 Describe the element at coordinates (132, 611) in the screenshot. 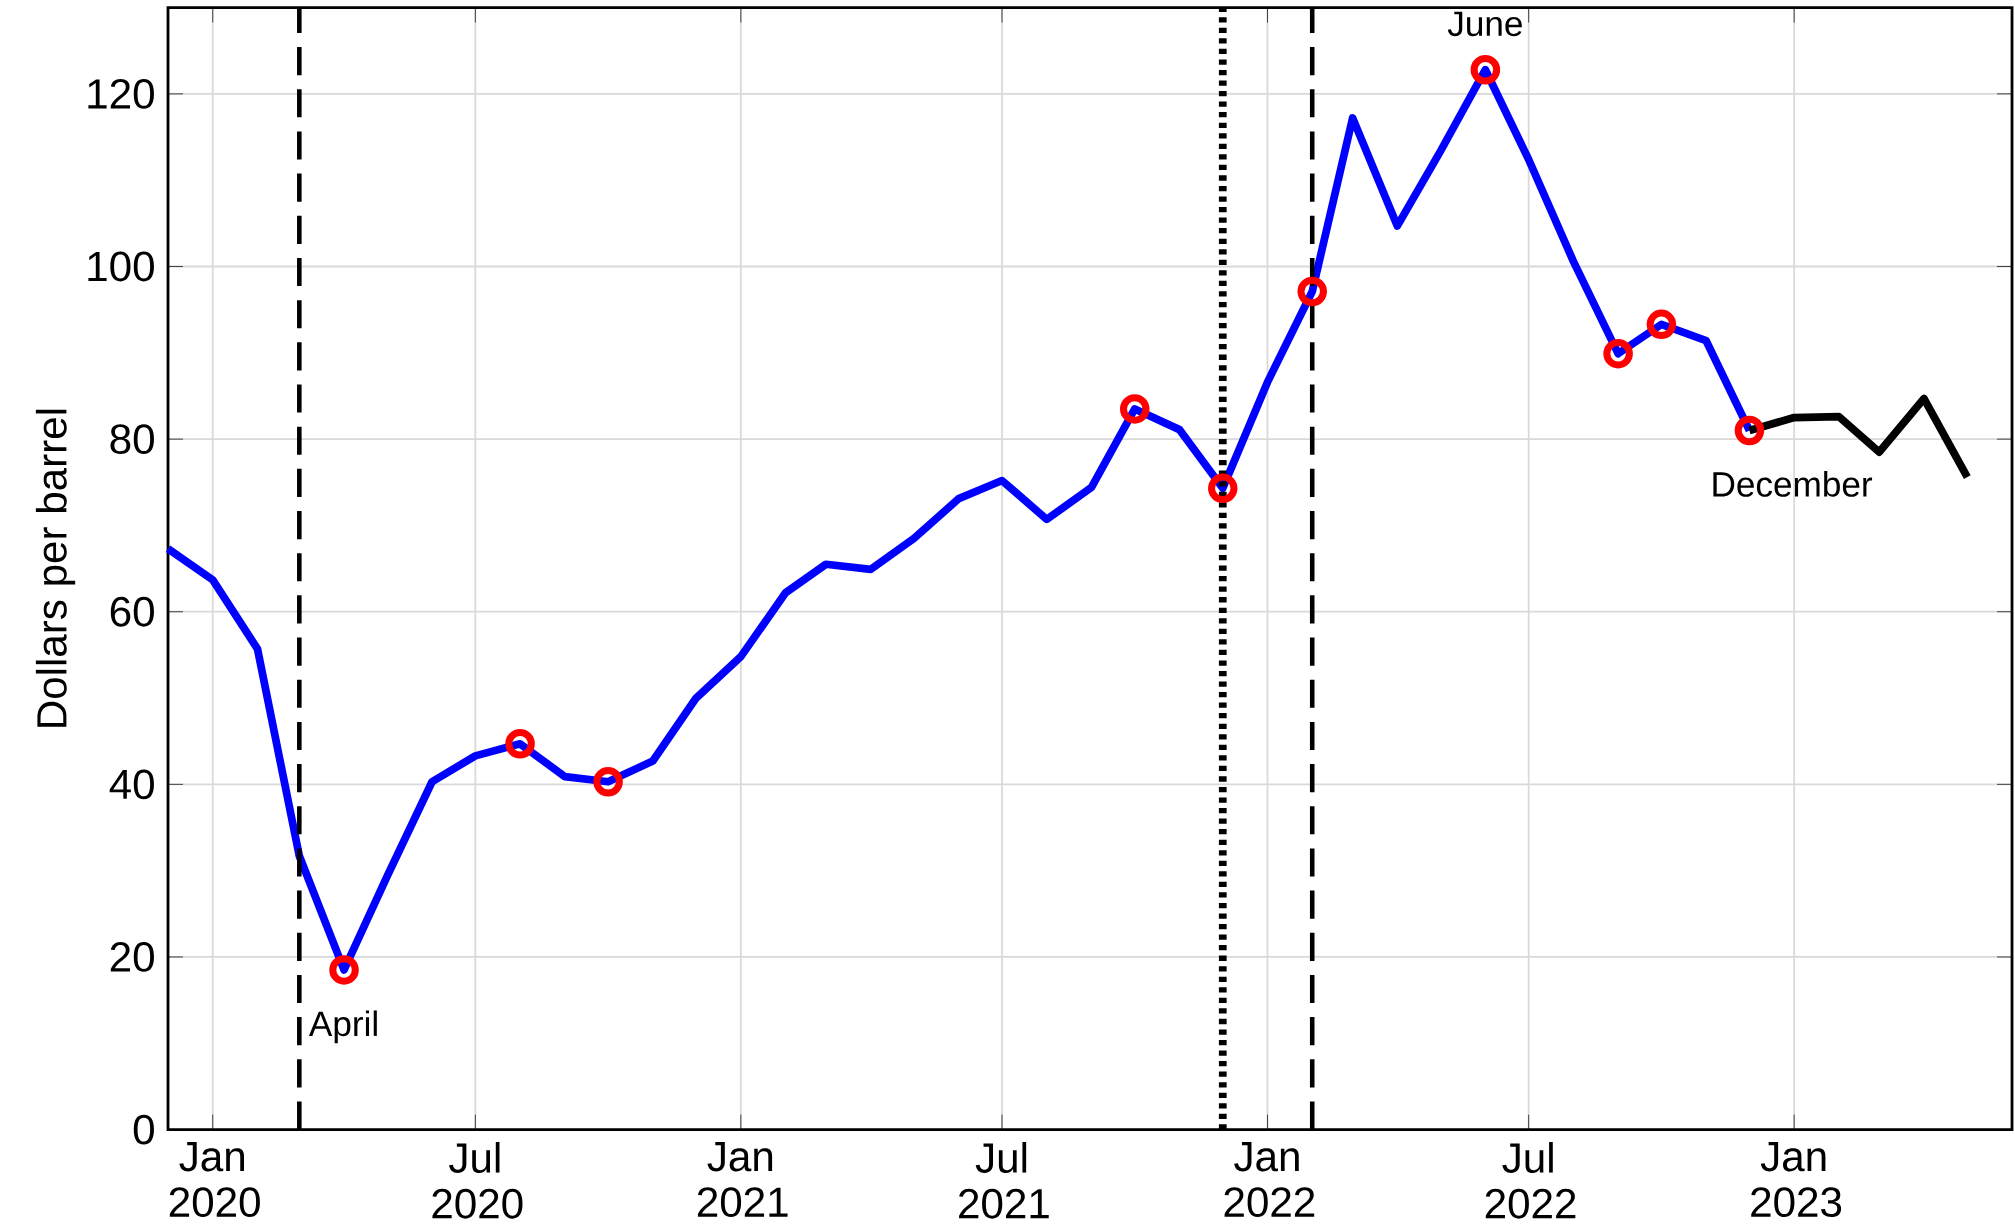

I see `y-tick-label: 60` at that location.